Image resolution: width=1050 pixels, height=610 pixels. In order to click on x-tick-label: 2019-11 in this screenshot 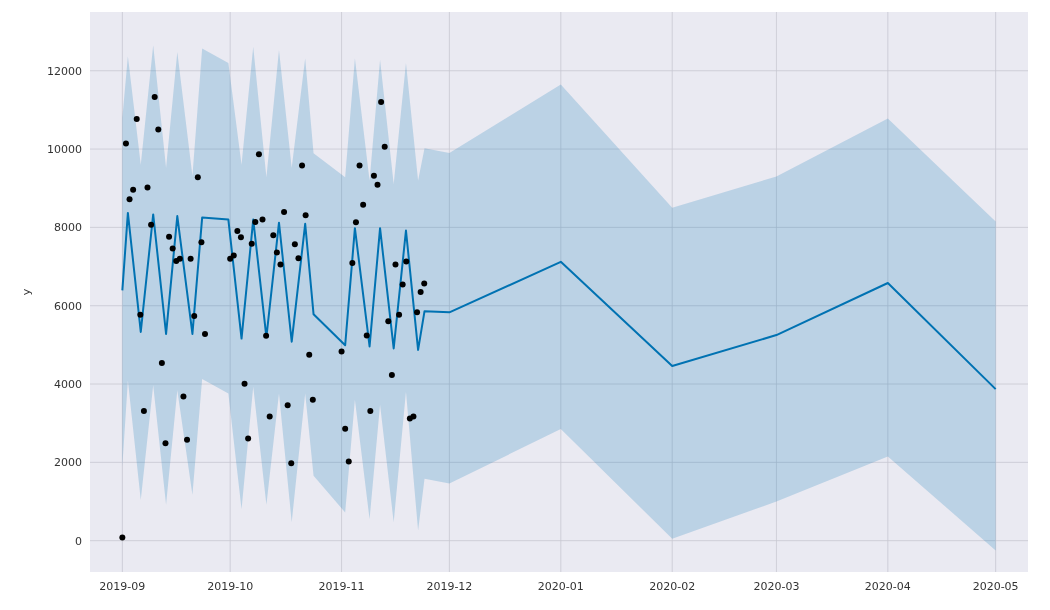, I will do `click(341, 586)`.